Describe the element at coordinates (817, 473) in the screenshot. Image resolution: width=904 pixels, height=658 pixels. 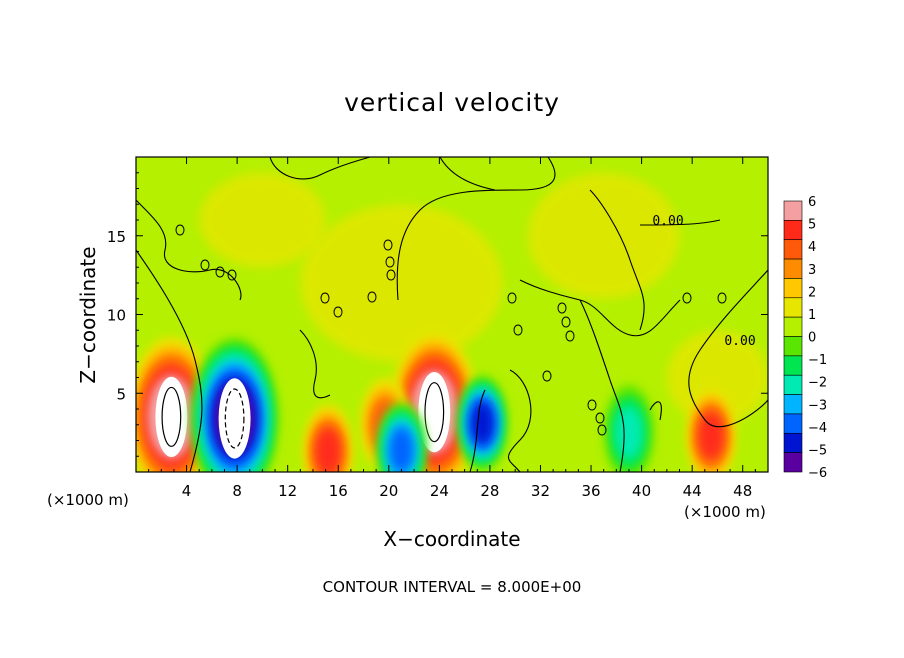
I see `colorbar-tick-label: −6` at that location.